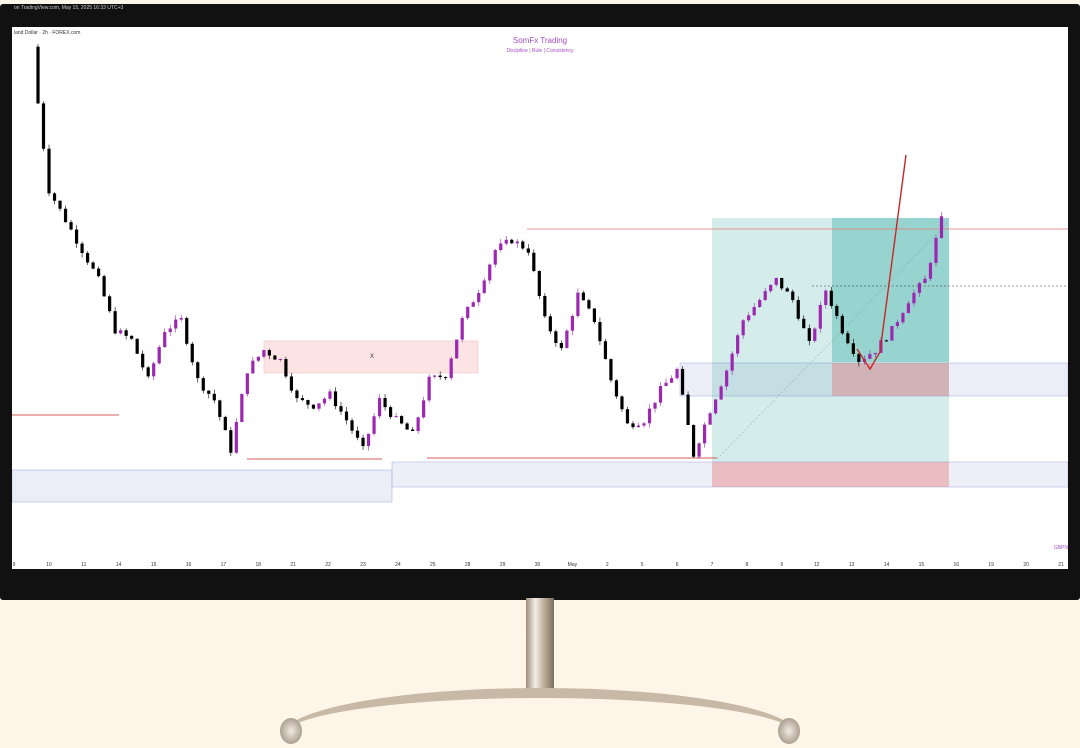 The width and height of the screenshot is (1080, 748). What do you see at coordinates (372, 357) in the screenshot?
I see `zone-label: X` at bounding box center [372, 357].